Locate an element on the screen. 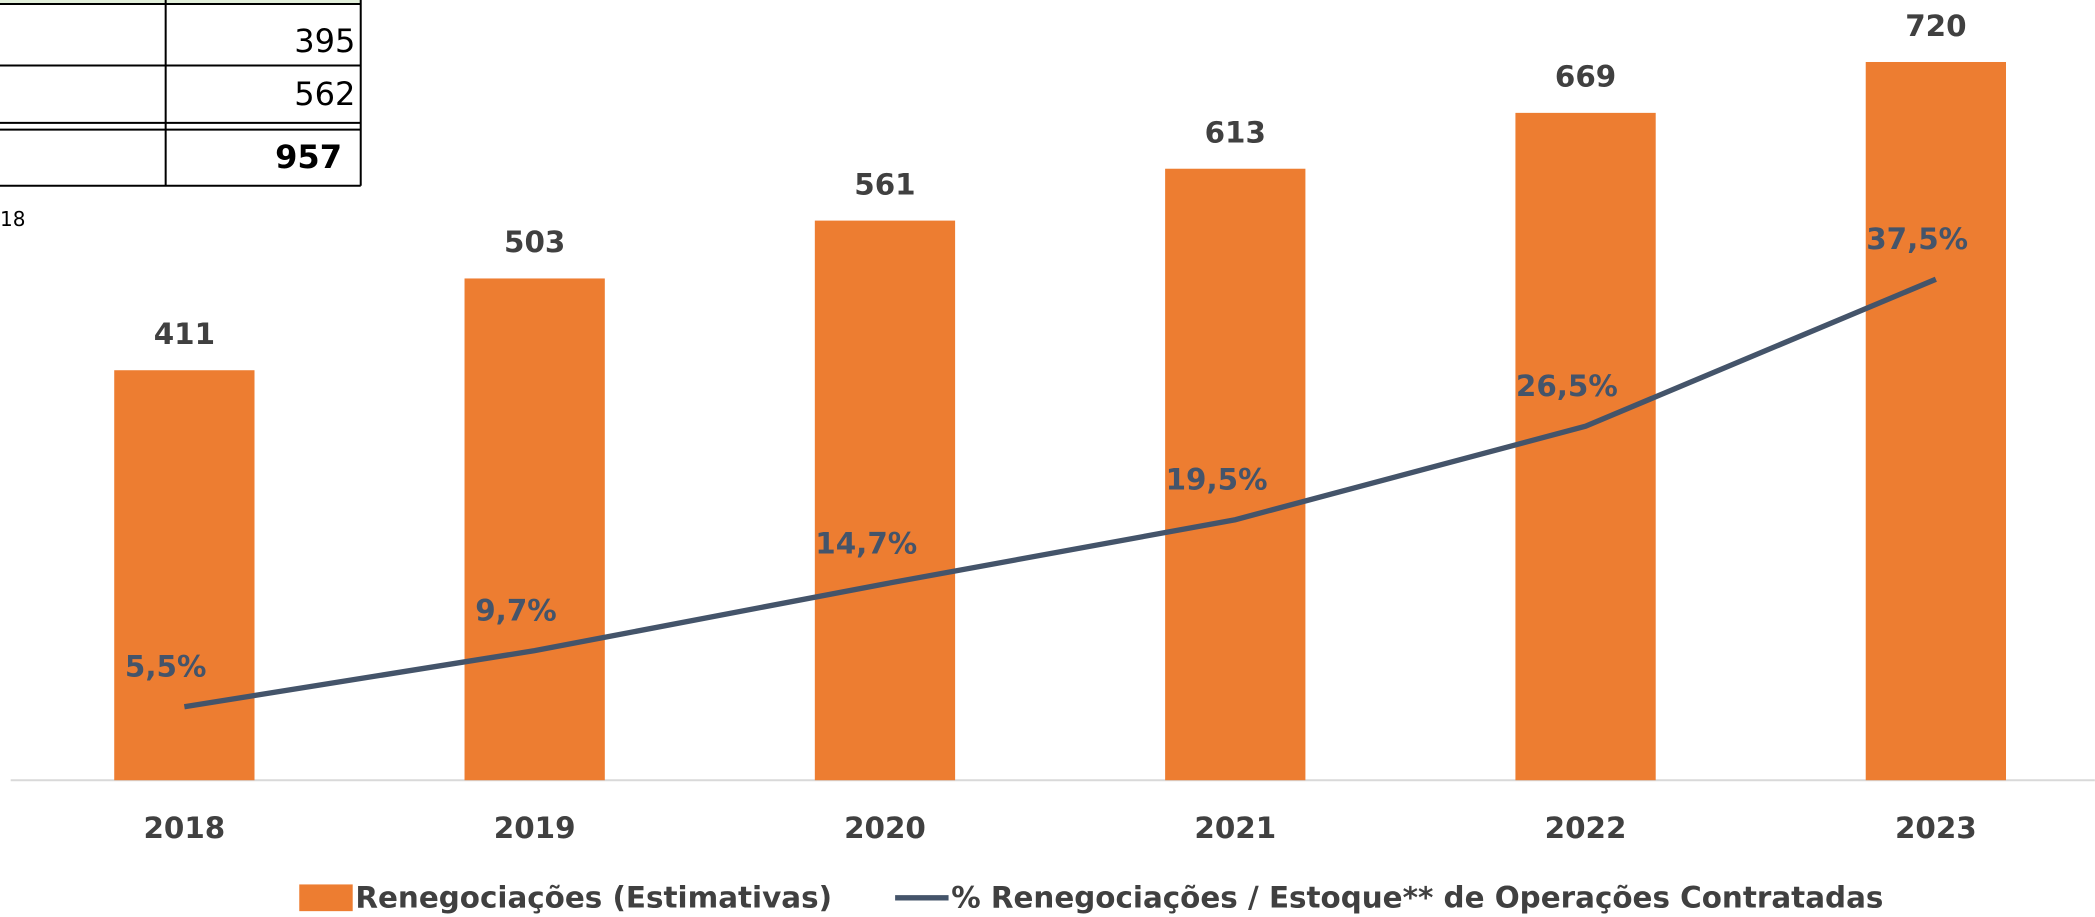  x-tick-label: 2019 is located at coordinates (535, 828).